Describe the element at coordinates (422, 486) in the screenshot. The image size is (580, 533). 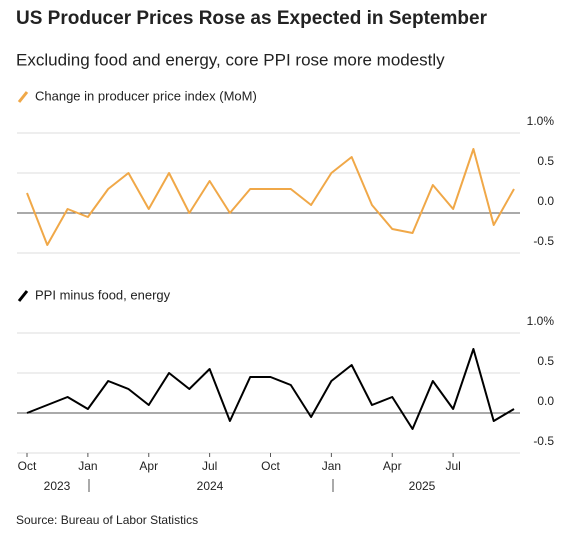
I see `x-group-label: 2025` at that location.